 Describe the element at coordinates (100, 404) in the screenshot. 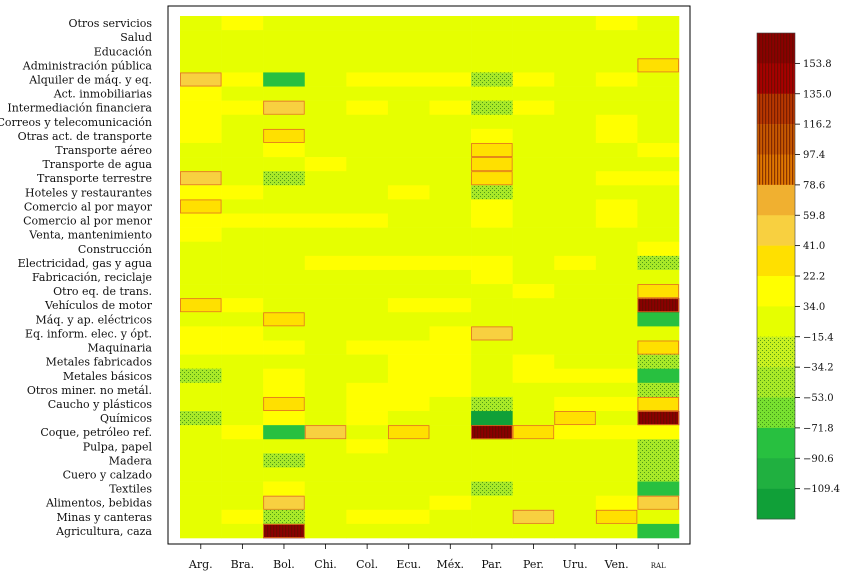

I see `y-tick-label: Caucho y plásticos` at that location.